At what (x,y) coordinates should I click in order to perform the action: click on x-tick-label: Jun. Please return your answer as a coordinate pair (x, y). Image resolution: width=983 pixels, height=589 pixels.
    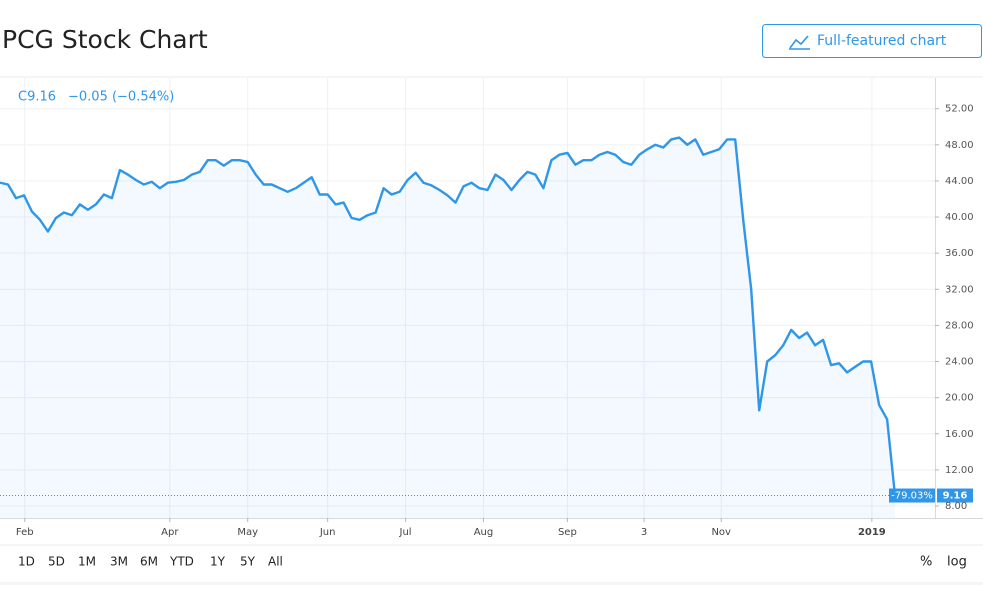
    Looking at the image, I should click on (327, 532).